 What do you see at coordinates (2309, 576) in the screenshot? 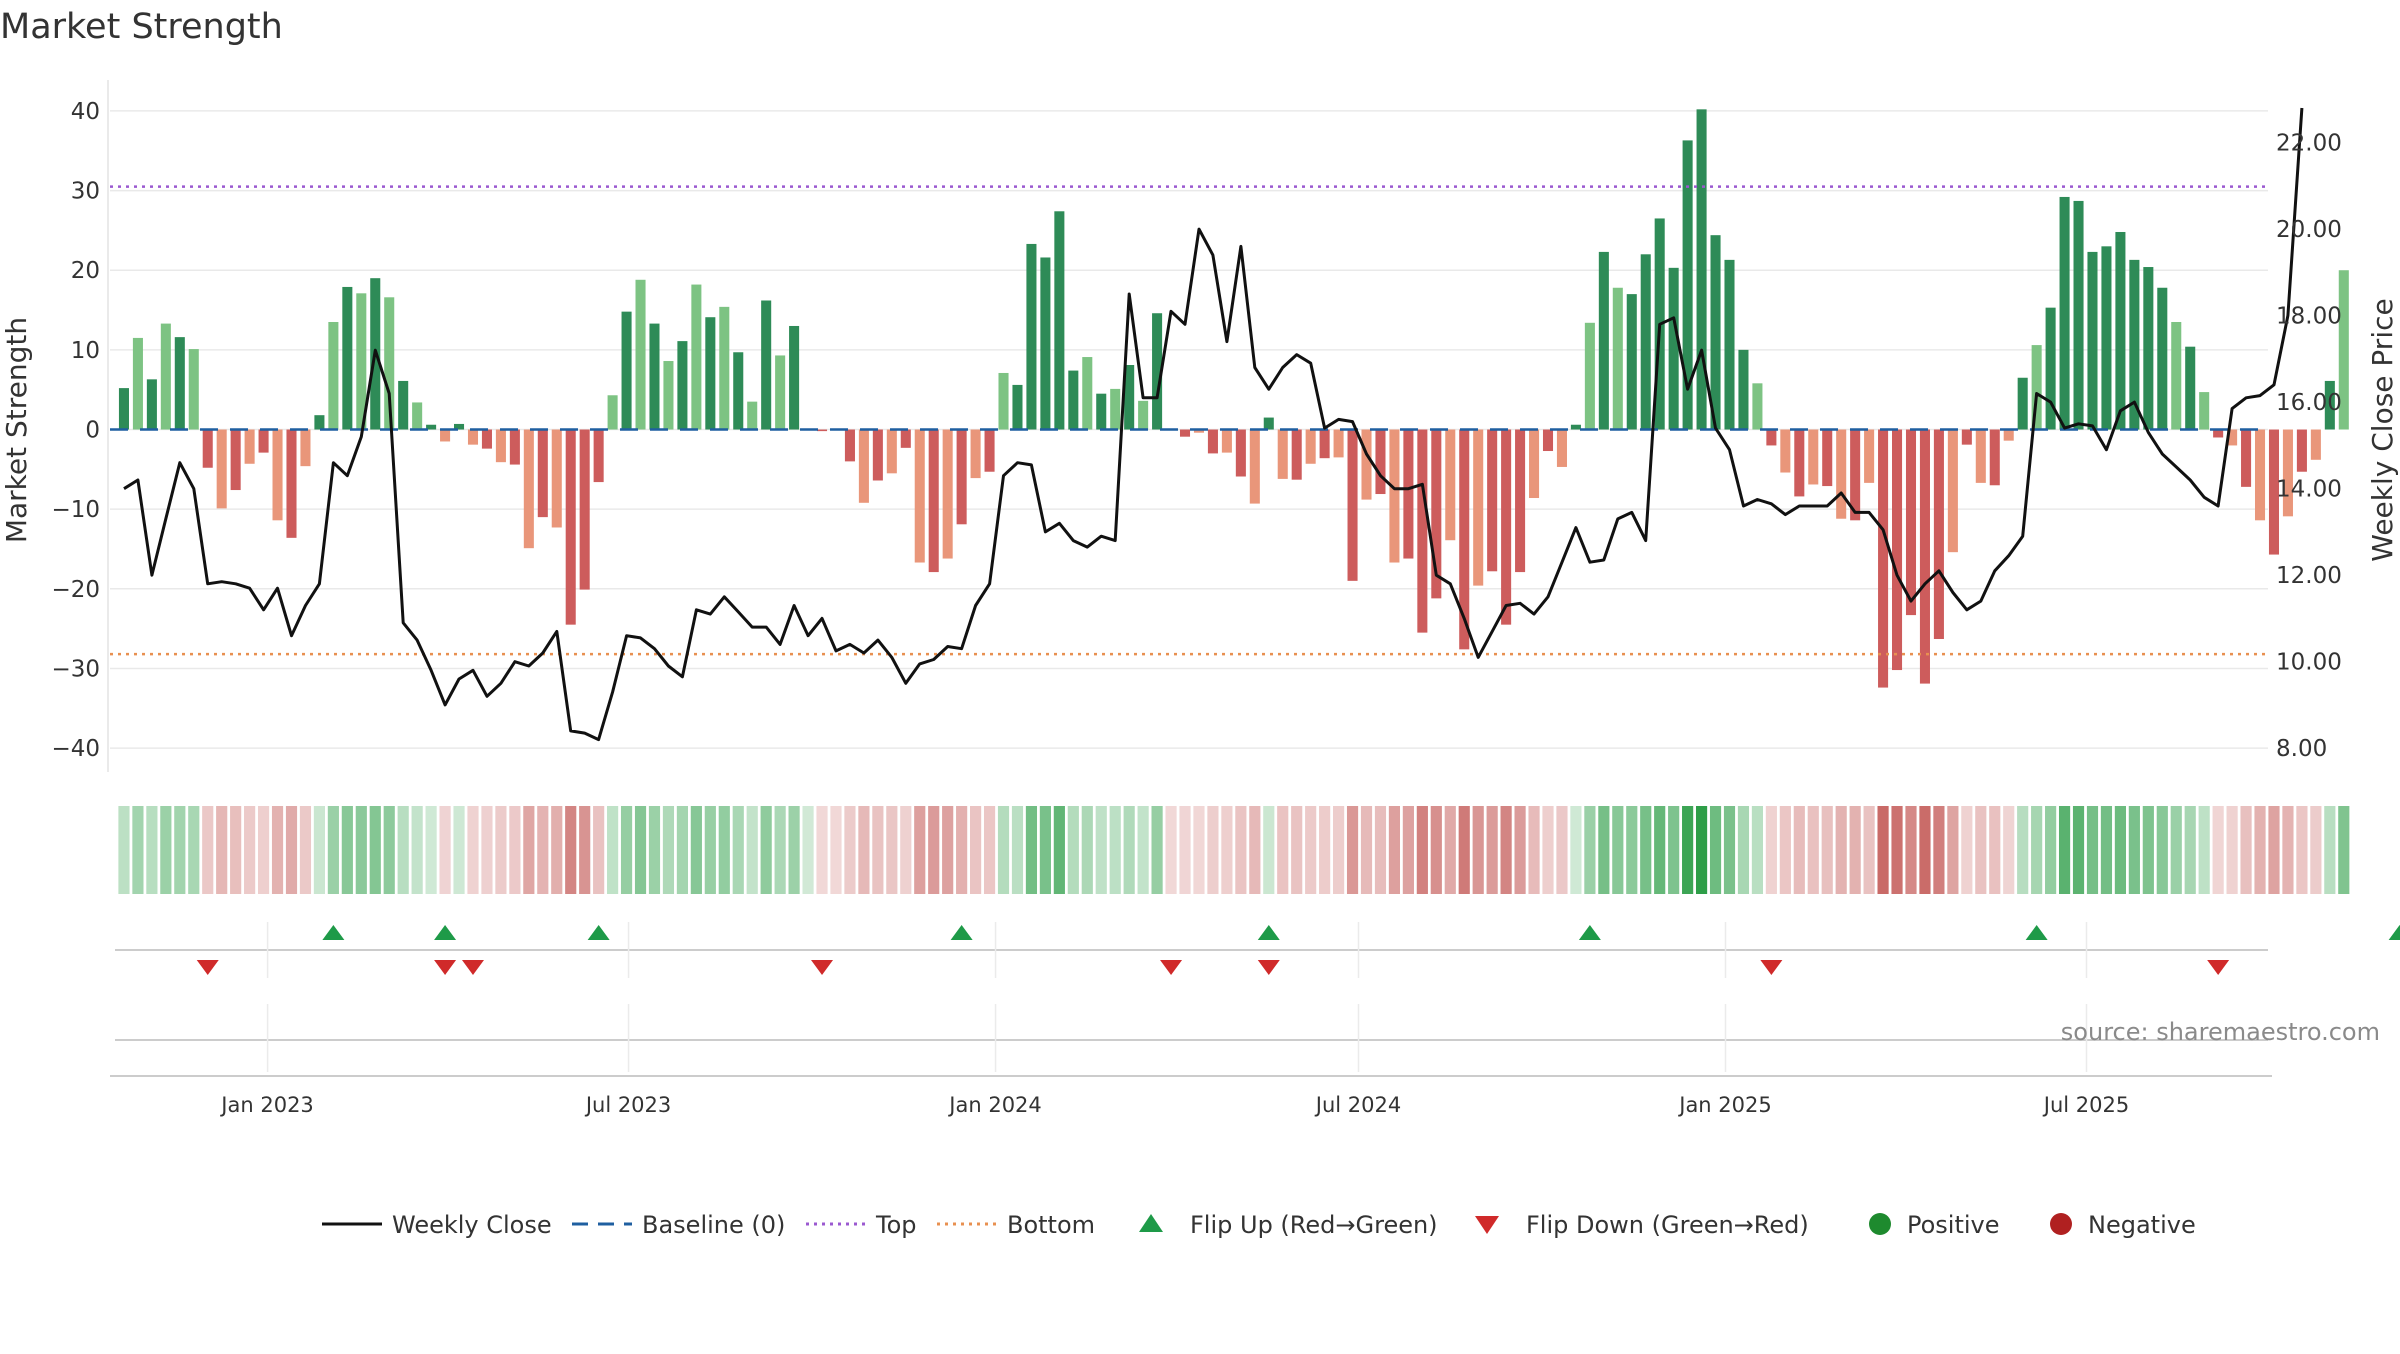
I see `right-y-tick-label: 12.00` at bounding box center [2309, 576].